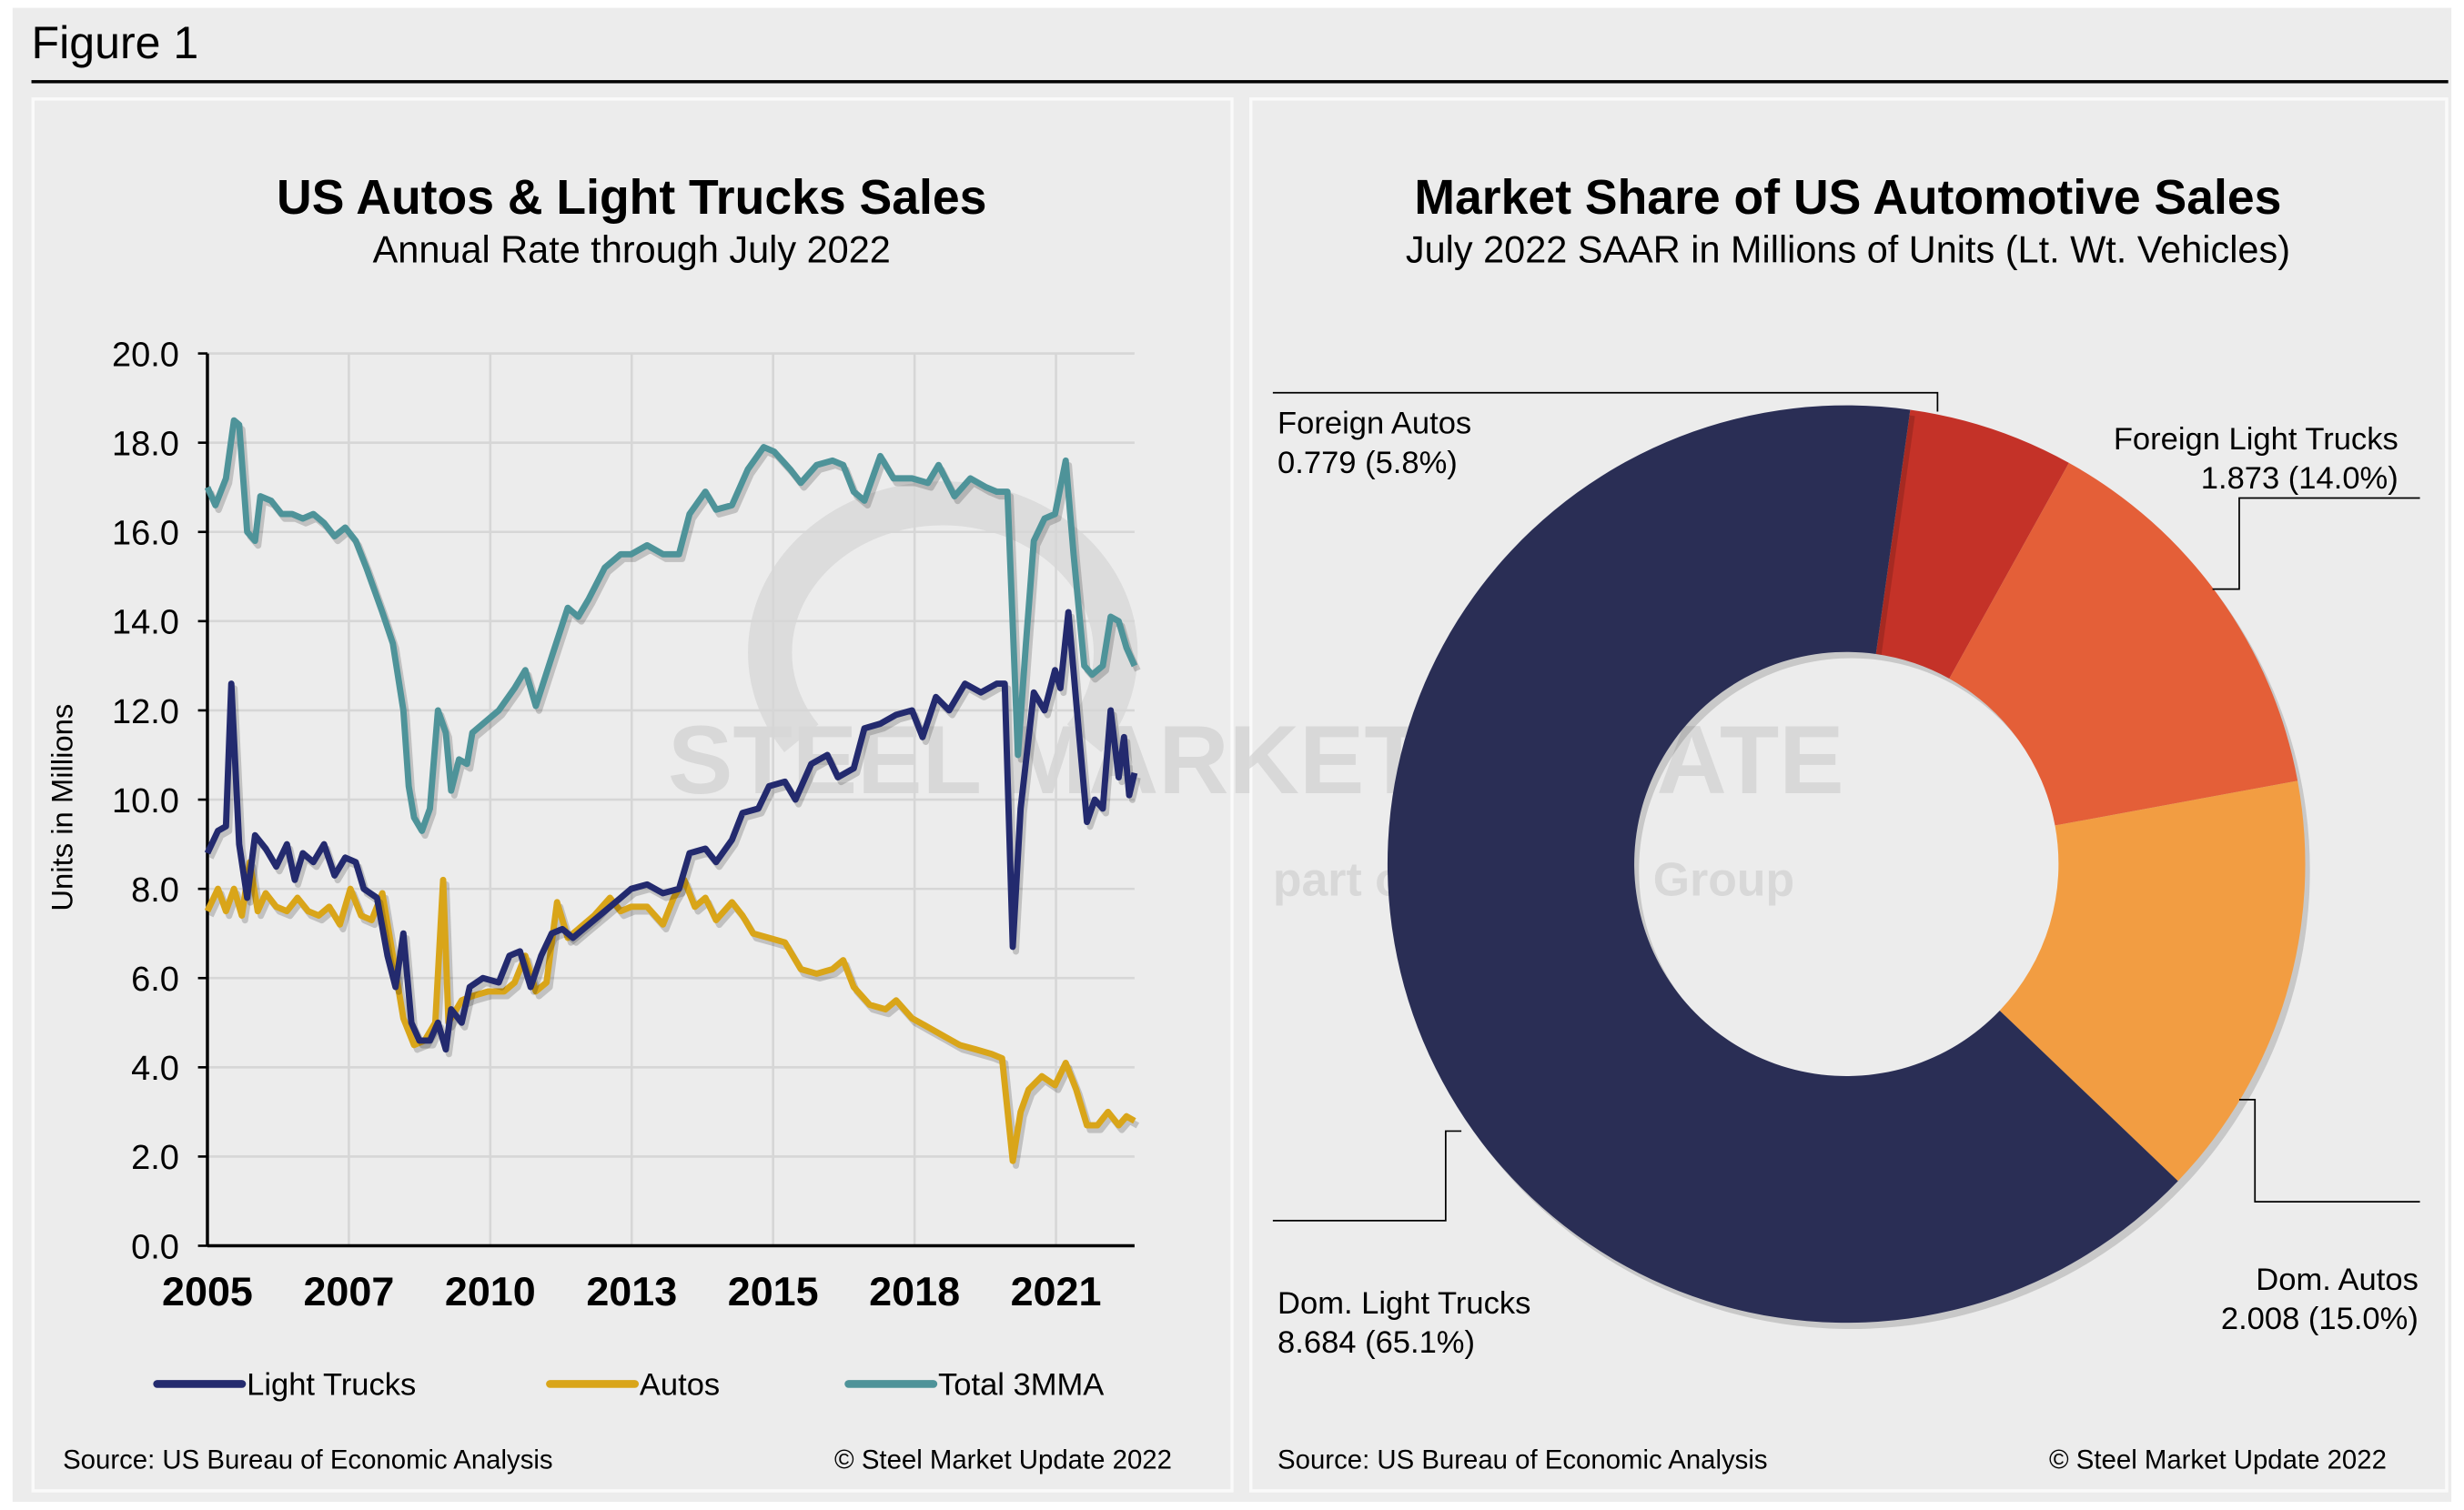 The height and width of the screenshot is (1510, 2464). I want to click on x-tick-label: 2021, so click(1056, 1291).